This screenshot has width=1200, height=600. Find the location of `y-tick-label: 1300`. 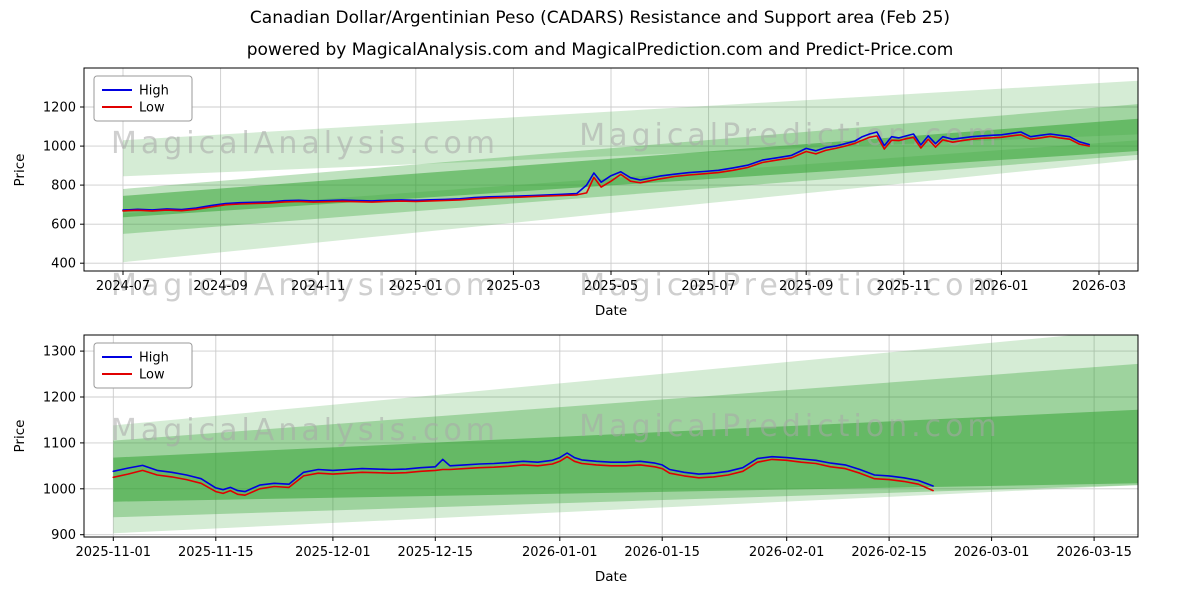

y-tick-label: 1300 is located at coordinates (59, 352).